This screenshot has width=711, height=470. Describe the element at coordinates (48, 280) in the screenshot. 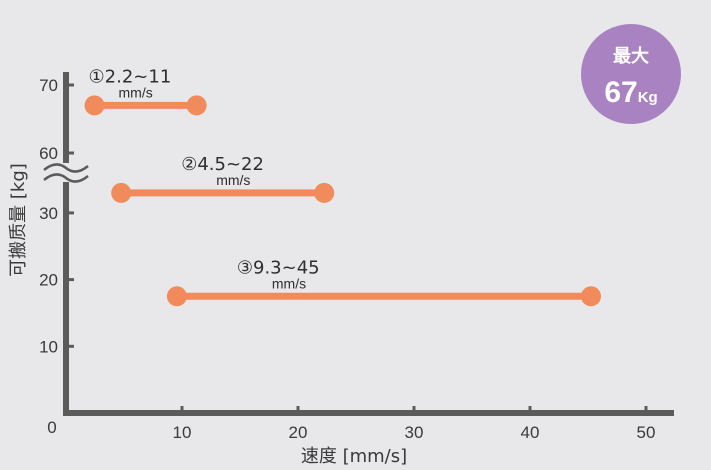

I see `y-tick-label: 20` at that location.